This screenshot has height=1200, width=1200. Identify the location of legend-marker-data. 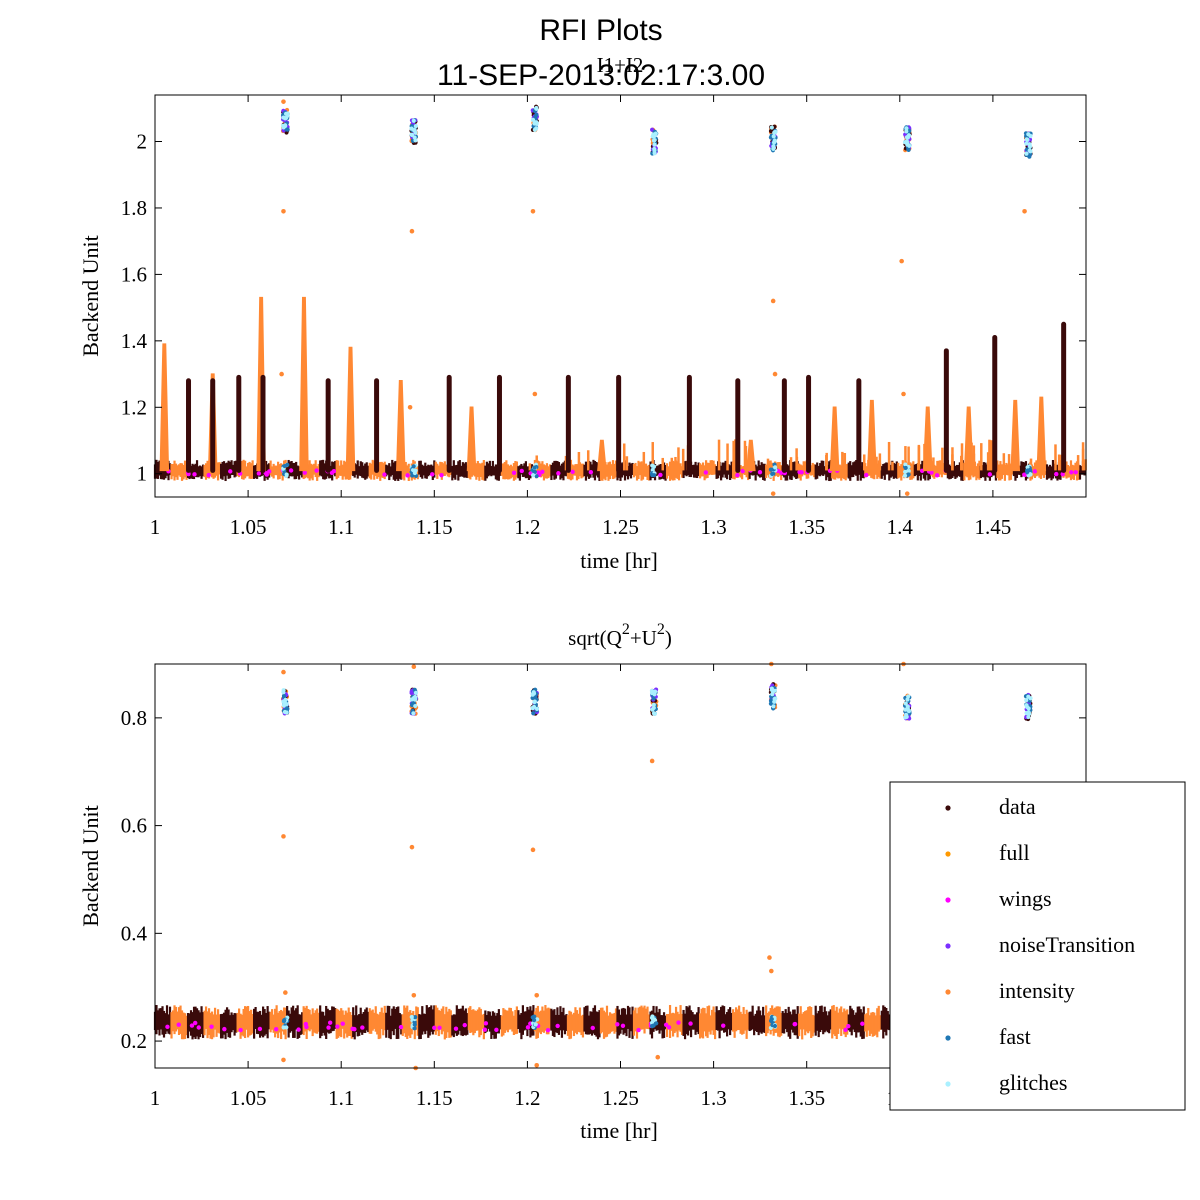
(948, 808).